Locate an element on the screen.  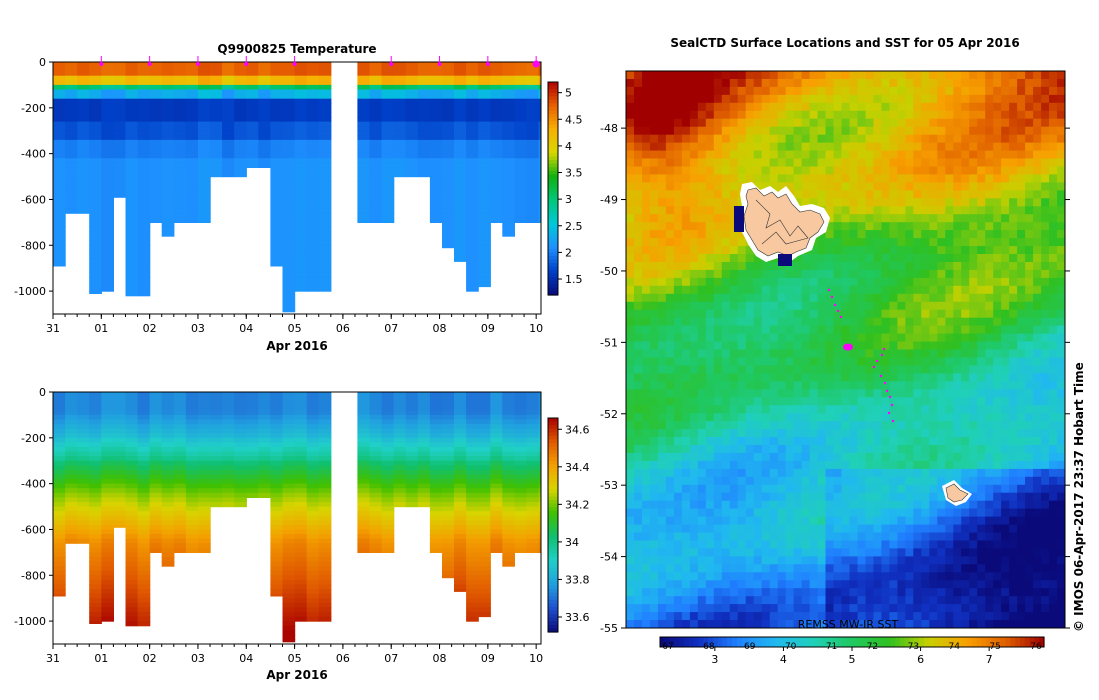
colorbar-frame is located at coordinates (553, 525).